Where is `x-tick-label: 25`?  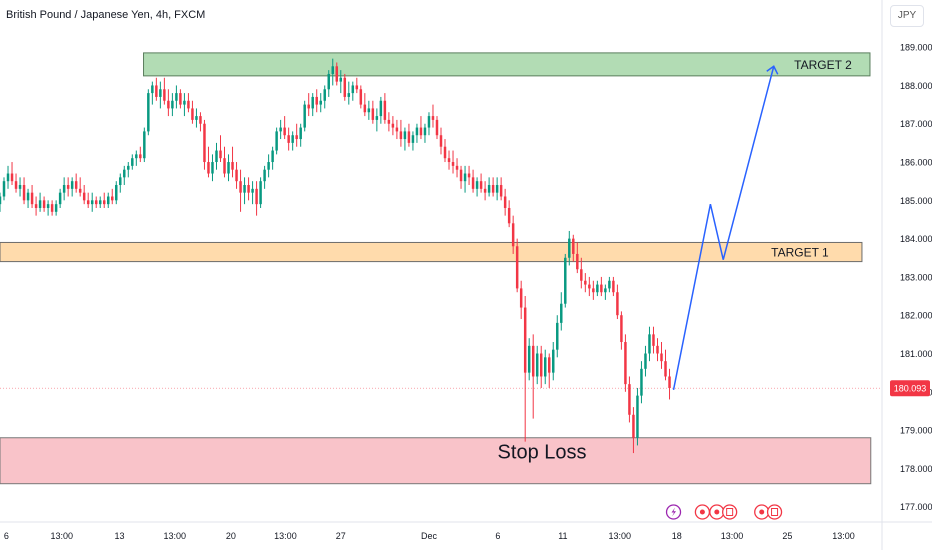 x-tick-label: 25 is located at coordinates (787, 536).